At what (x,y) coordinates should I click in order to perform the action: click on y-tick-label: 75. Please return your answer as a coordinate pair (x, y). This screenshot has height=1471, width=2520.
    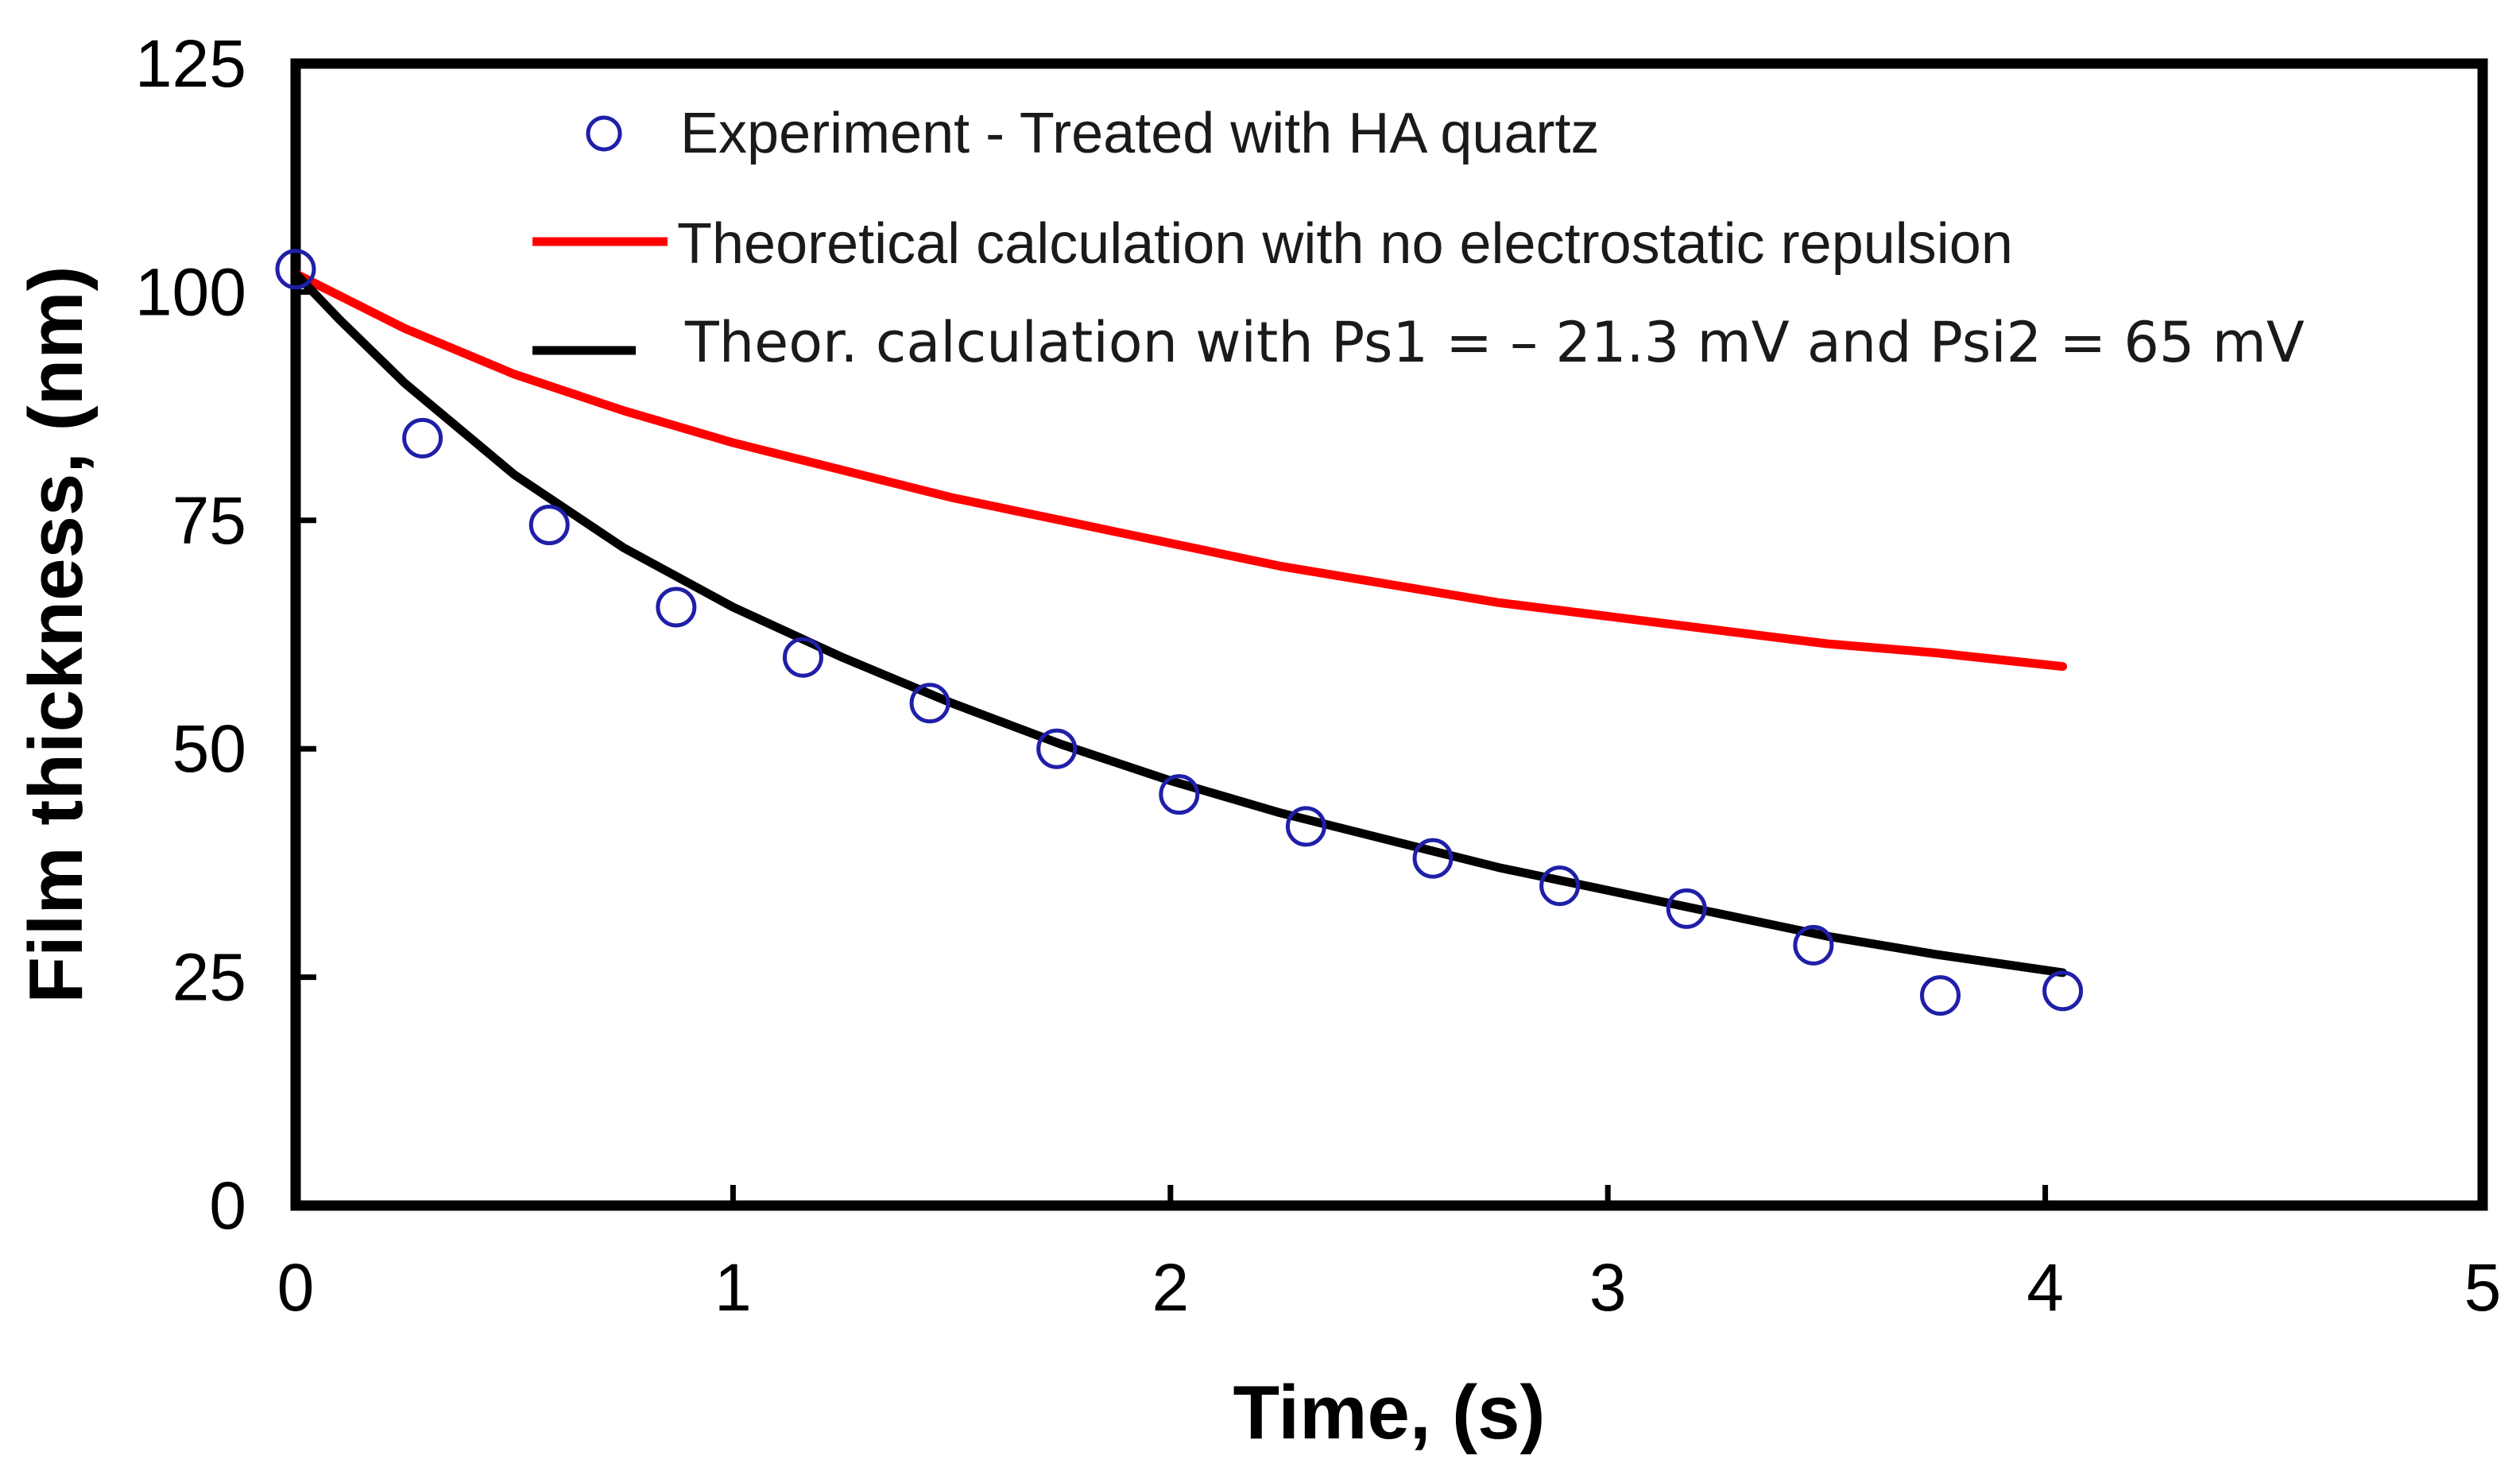
    Looking at the image, I should click on (209, 520).